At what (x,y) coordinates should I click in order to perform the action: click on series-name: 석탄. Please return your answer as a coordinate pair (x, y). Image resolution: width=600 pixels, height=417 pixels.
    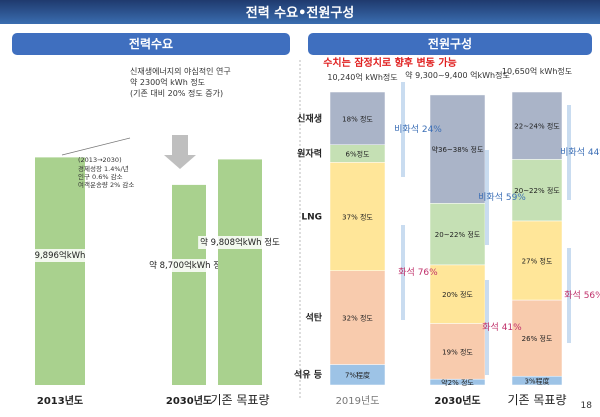
    Looking at the image, I should click on (313, 318).